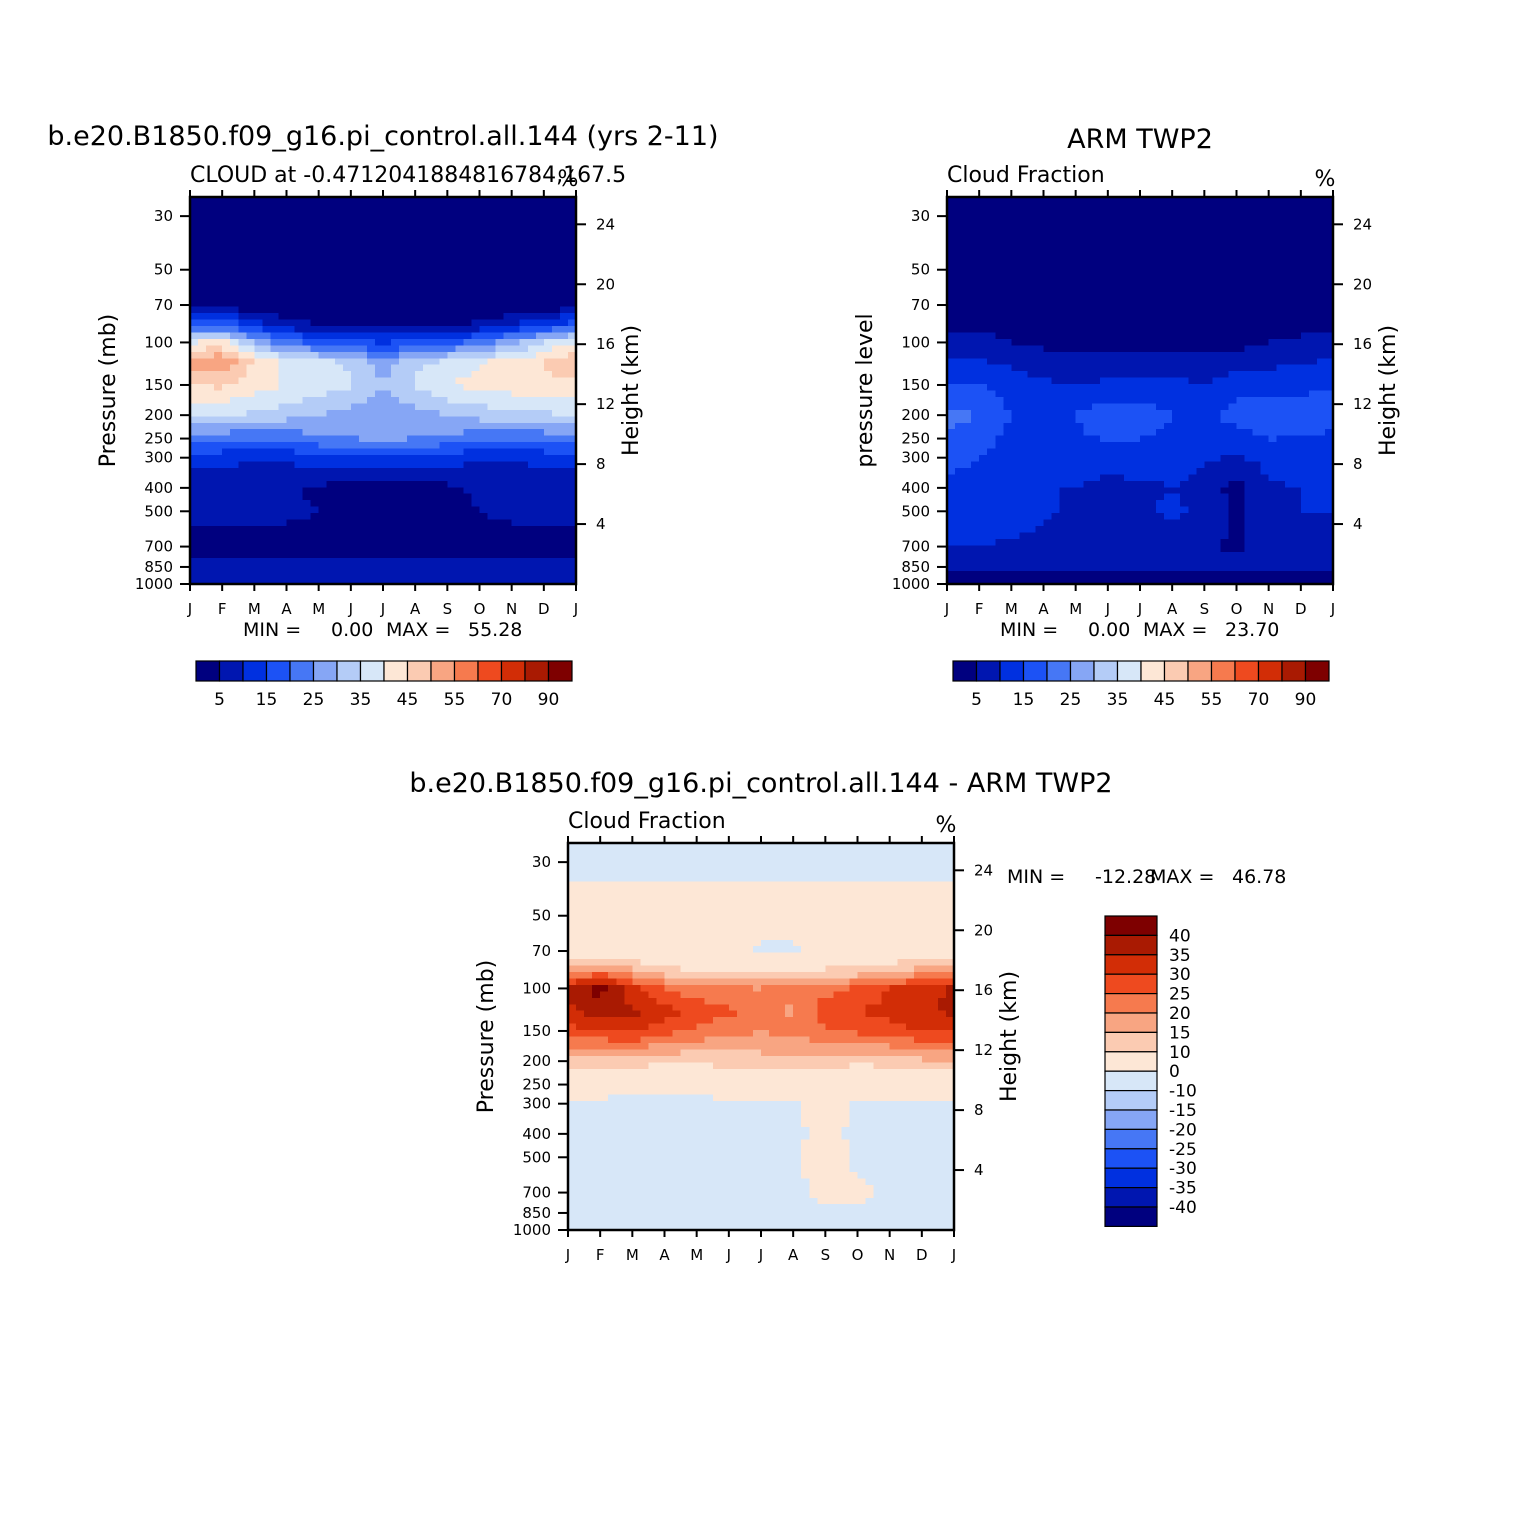  I want to click on colorbar-label: 45, so click(408, 700).